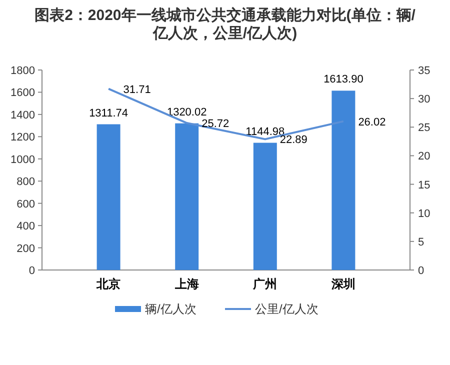 Image resolution: width=450 pixels, height=365 pixels. What do you see at coordinates (137, 90) in the screenshot?
I see `text: 31.71` at bounding box center [137, 90].